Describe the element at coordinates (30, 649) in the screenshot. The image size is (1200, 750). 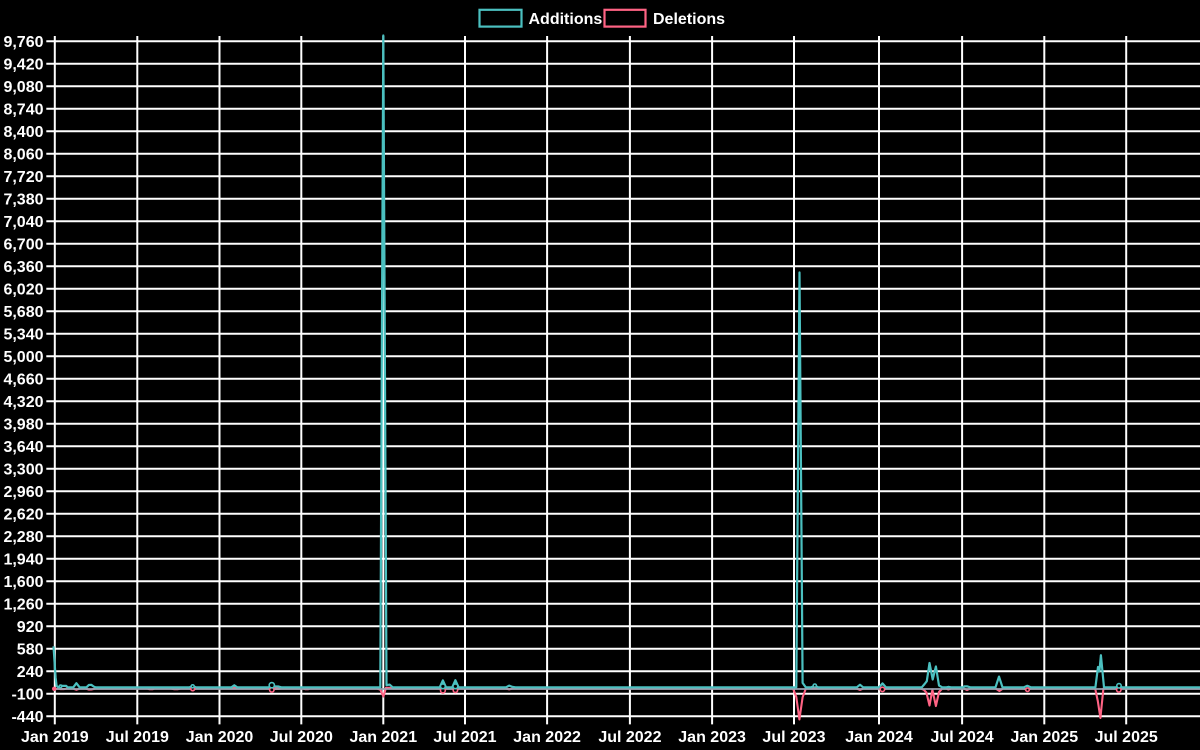
I see `svg-text: 580` at that location.